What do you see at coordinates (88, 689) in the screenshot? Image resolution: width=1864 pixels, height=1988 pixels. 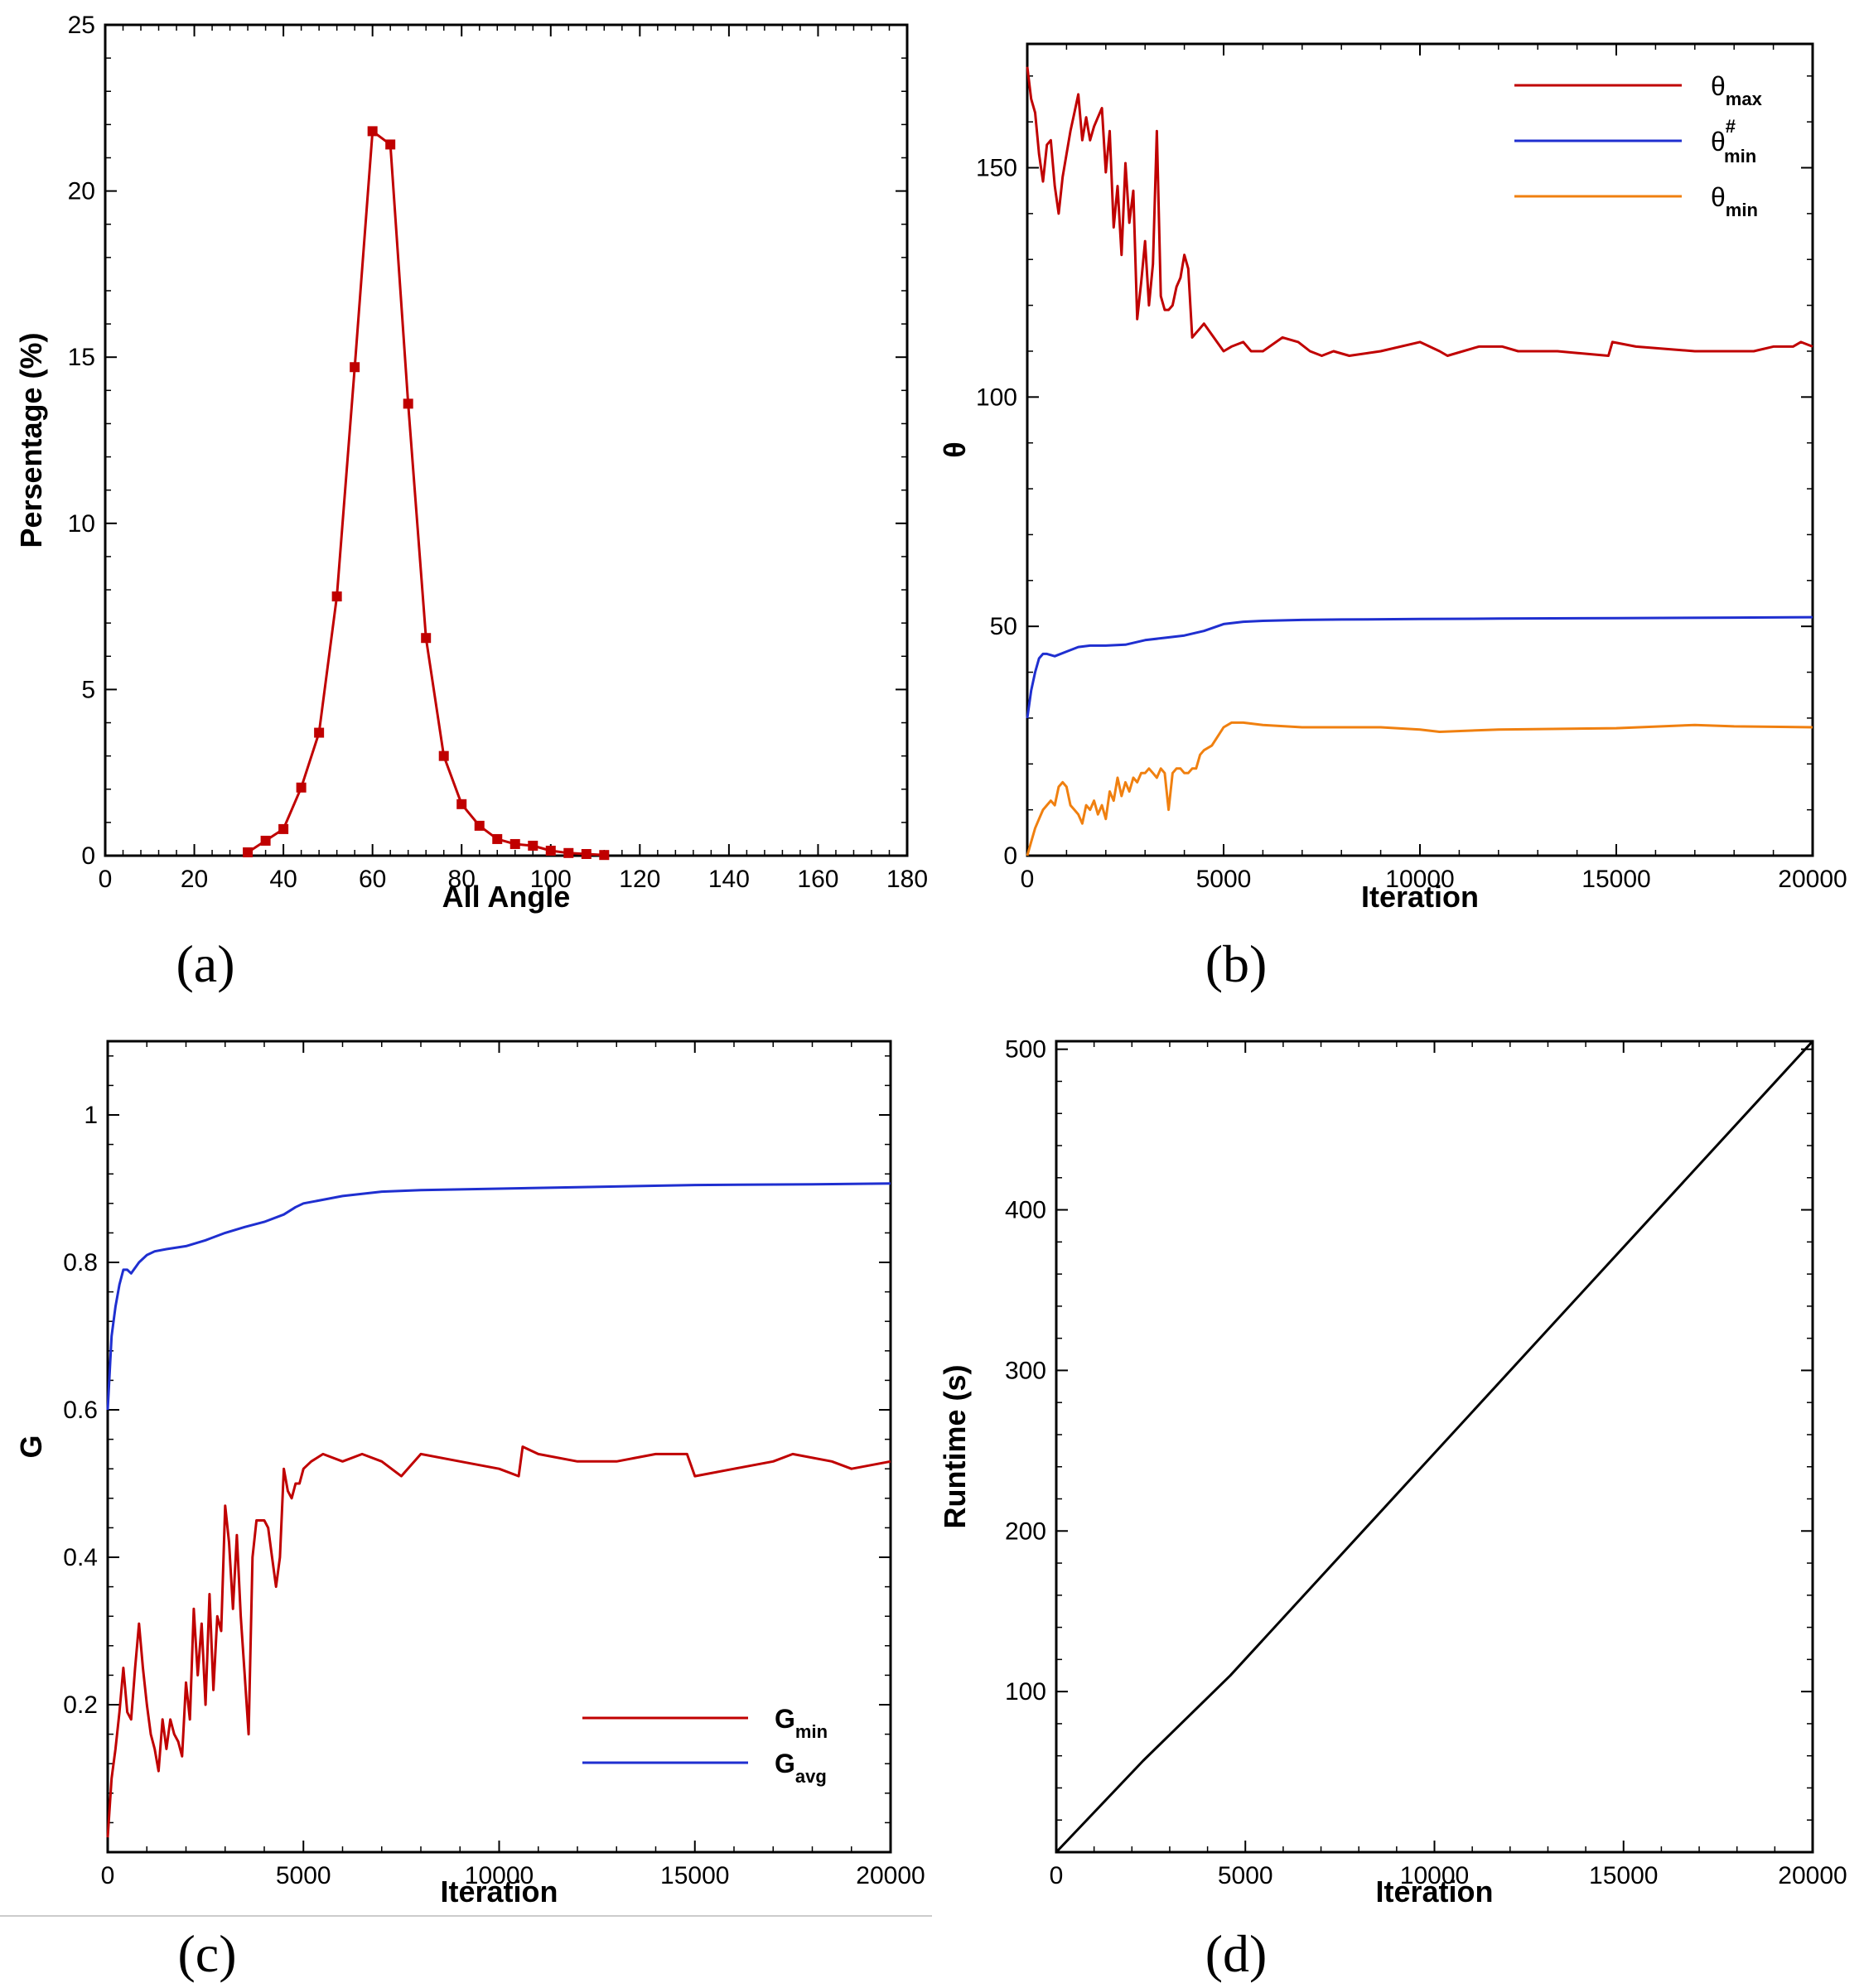 I see `y-tick-label: 5` at bounding box center [88, 689].